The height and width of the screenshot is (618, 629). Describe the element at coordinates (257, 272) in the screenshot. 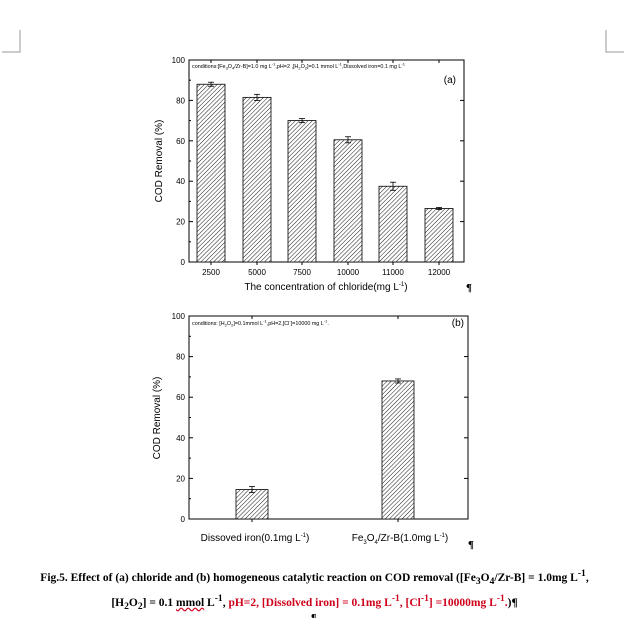

I see `x-tick-label-a-1: 5000` at that location.